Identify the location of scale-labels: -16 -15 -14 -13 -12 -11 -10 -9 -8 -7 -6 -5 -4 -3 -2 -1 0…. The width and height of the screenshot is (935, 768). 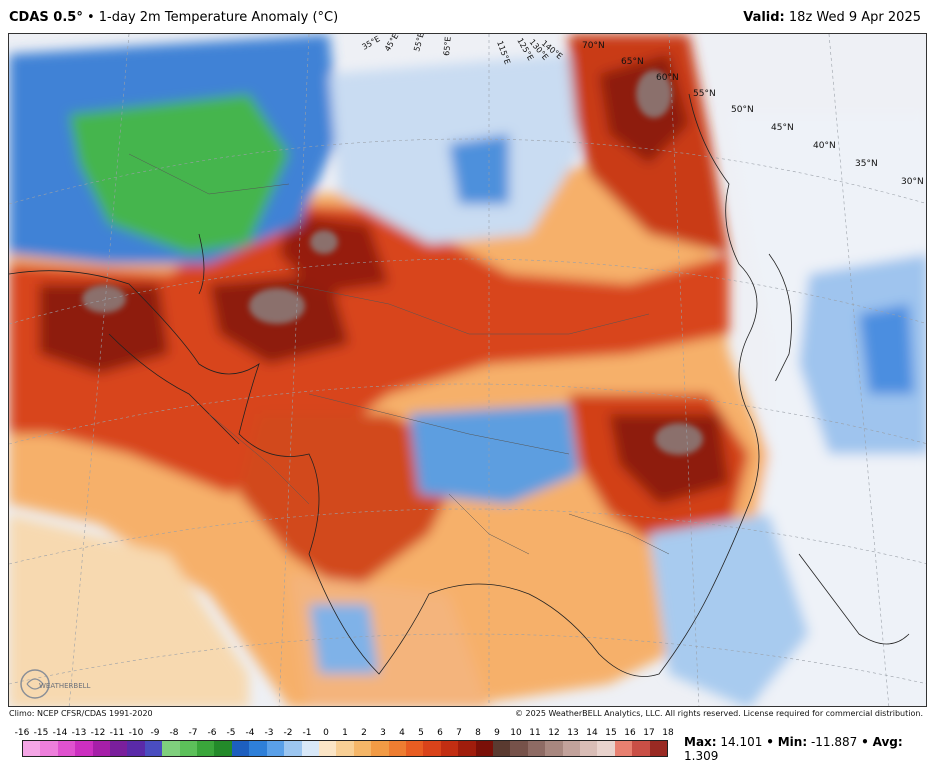
(344, 733).